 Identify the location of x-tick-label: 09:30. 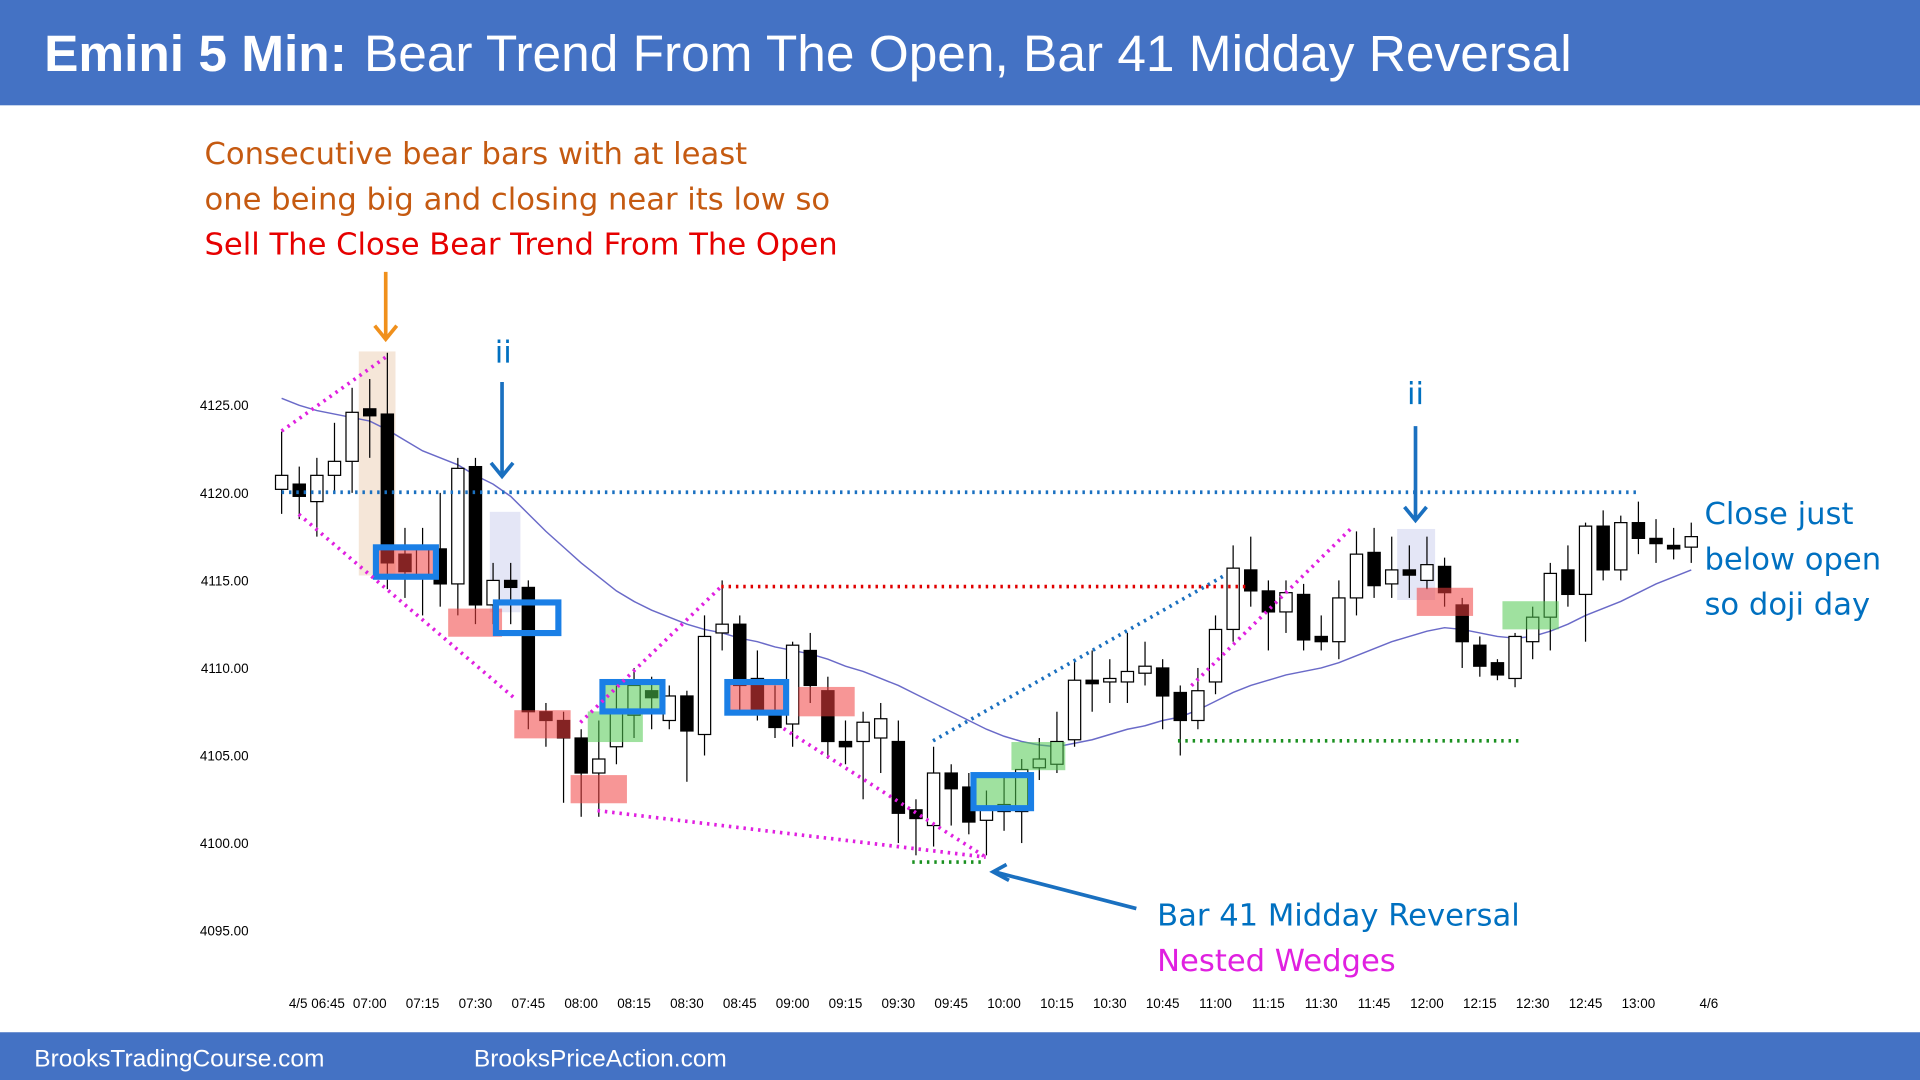
(899, 1003).